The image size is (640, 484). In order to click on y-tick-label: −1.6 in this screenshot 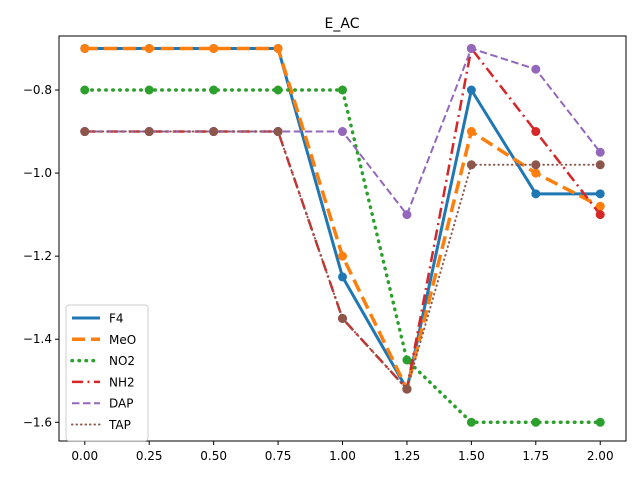, I will do `click(37, 422)`.